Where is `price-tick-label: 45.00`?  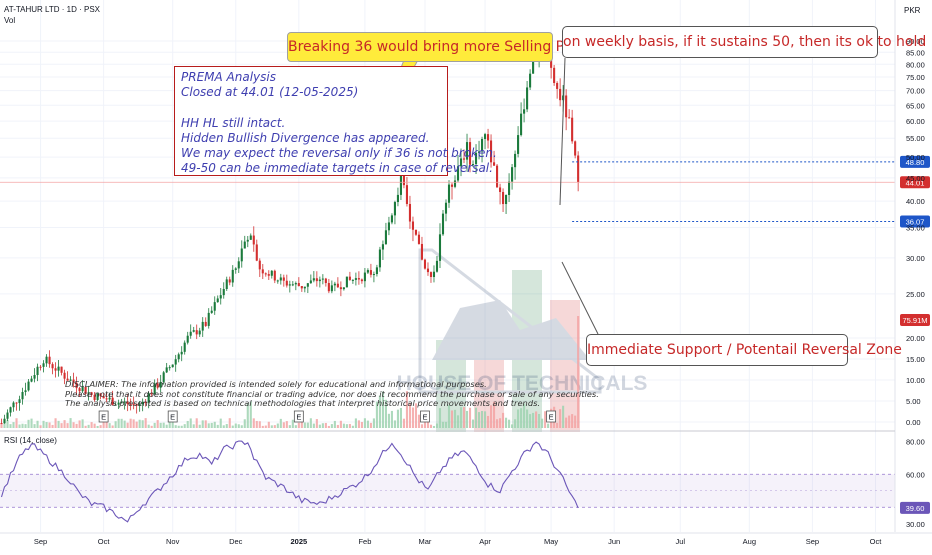 price-tick-label: 45.00 is located at coordinates (915, 178).